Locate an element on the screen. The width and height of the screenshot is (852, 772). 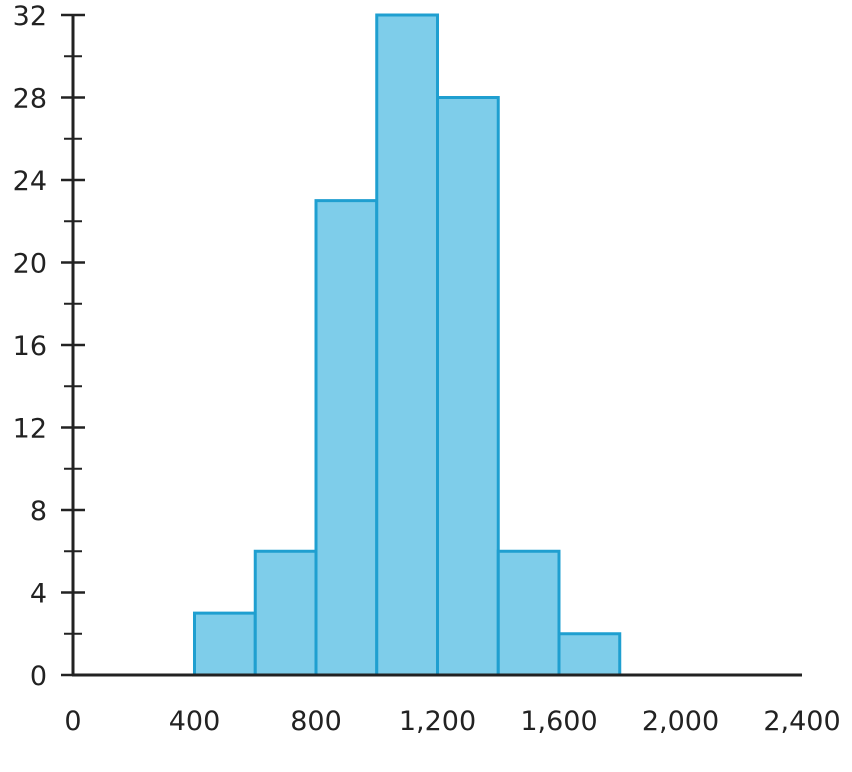
y-tick-label: 20 is located at coordinates (30, 264).